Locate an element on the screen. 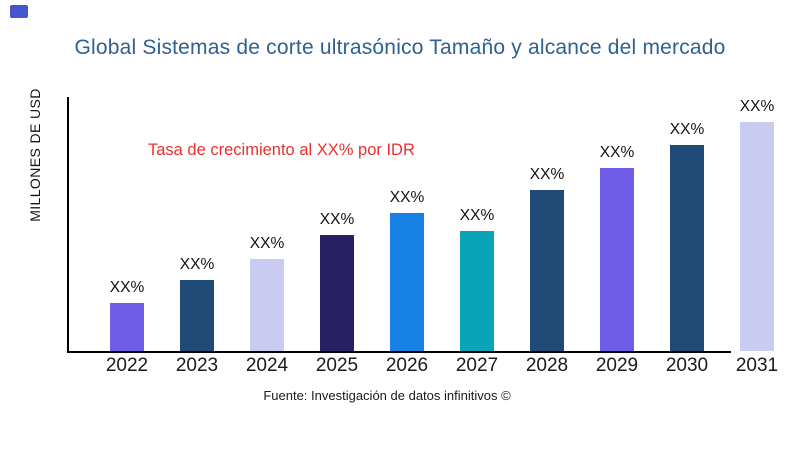  bar-2031 is located at coordinates (757, 236).